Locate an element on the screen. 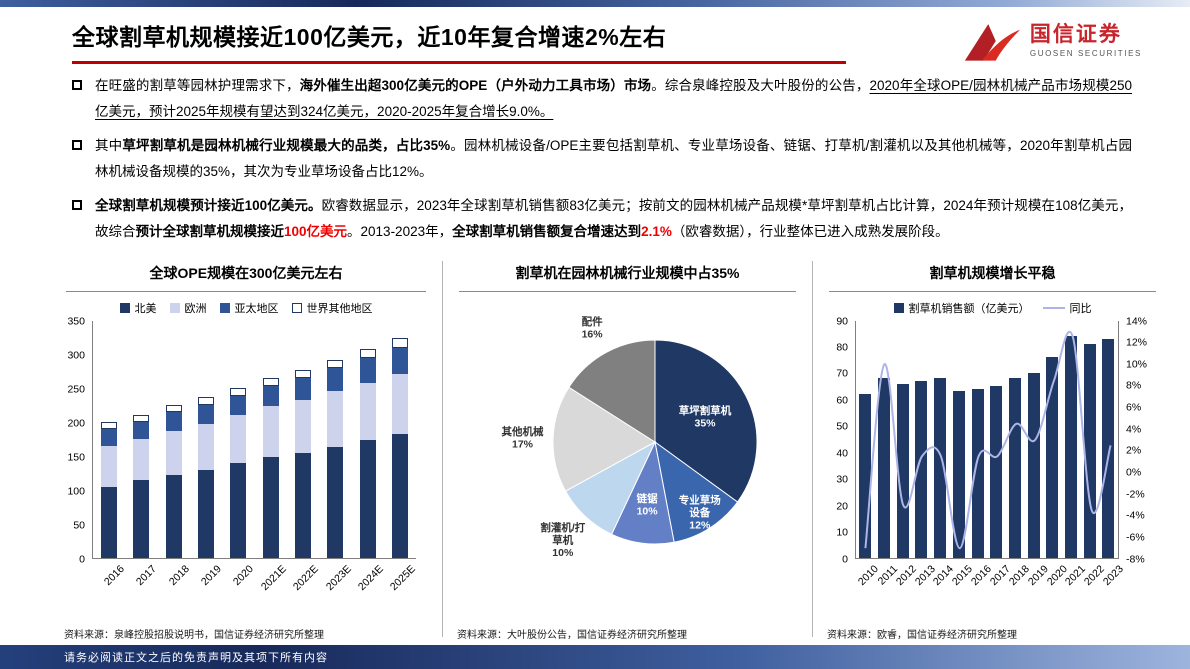 Image resolution: width=1190 pixels, height=669 pixels. x-tick-label: 2019 is located at coordinates (211, 576).